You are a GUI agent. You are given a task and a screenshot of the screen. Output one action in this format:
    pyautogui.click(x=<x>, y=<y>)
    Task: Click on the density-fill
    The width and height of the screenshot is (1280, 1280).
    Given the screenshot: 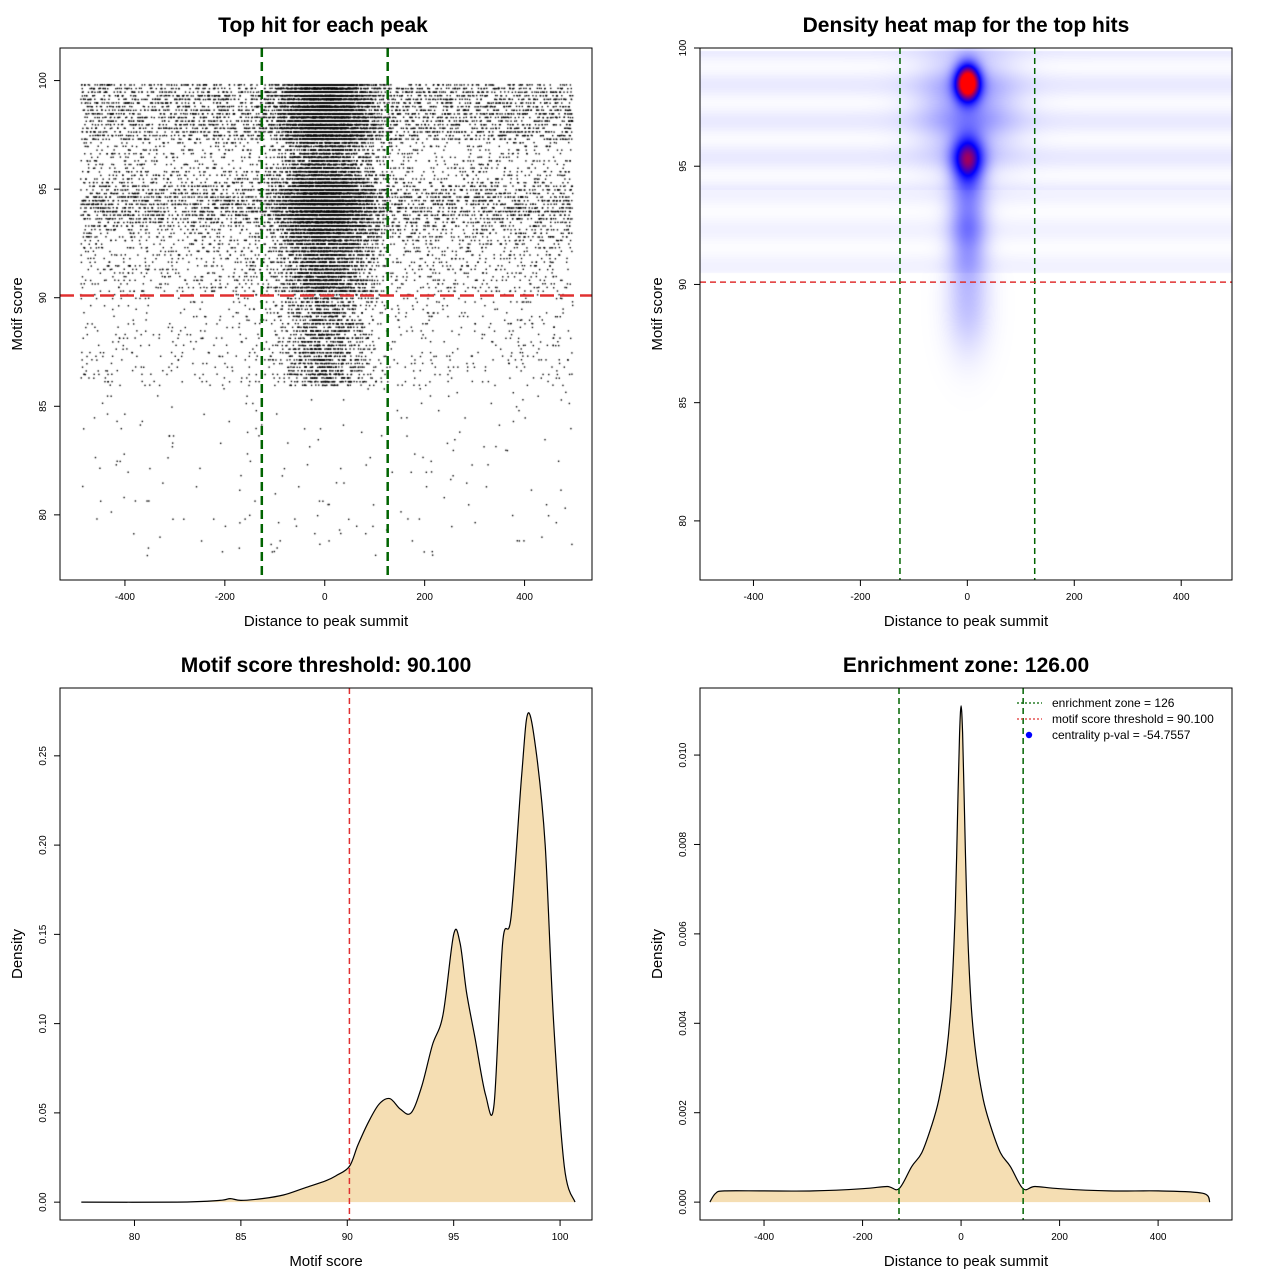 What is the action you would take?
    pyautogui.click(x=328, y=957)
    